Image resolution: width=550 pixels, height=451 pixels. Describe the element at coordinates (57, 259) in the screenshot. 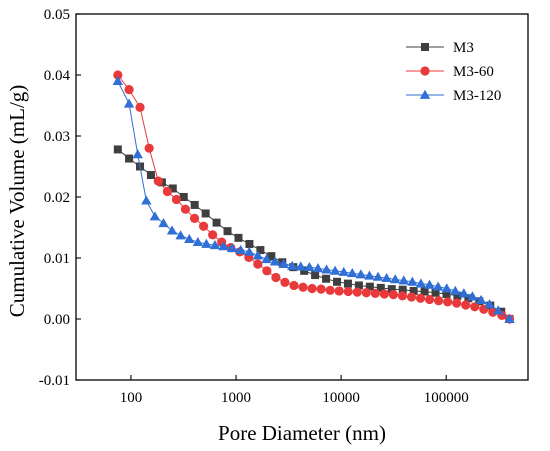

I see `y-tick-label: 0.01` at that location.